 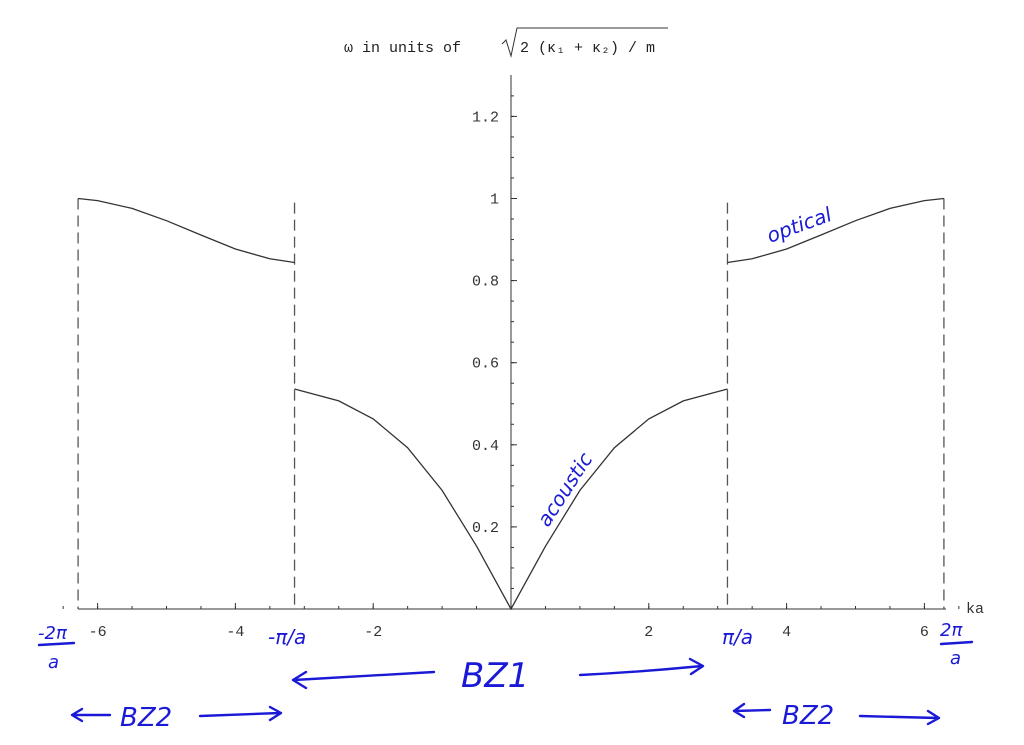 What do you see at coordinates (737, 637) in the screenshot?
I see `label-pi-over-a: π/a` at bounding box center [737, 637].